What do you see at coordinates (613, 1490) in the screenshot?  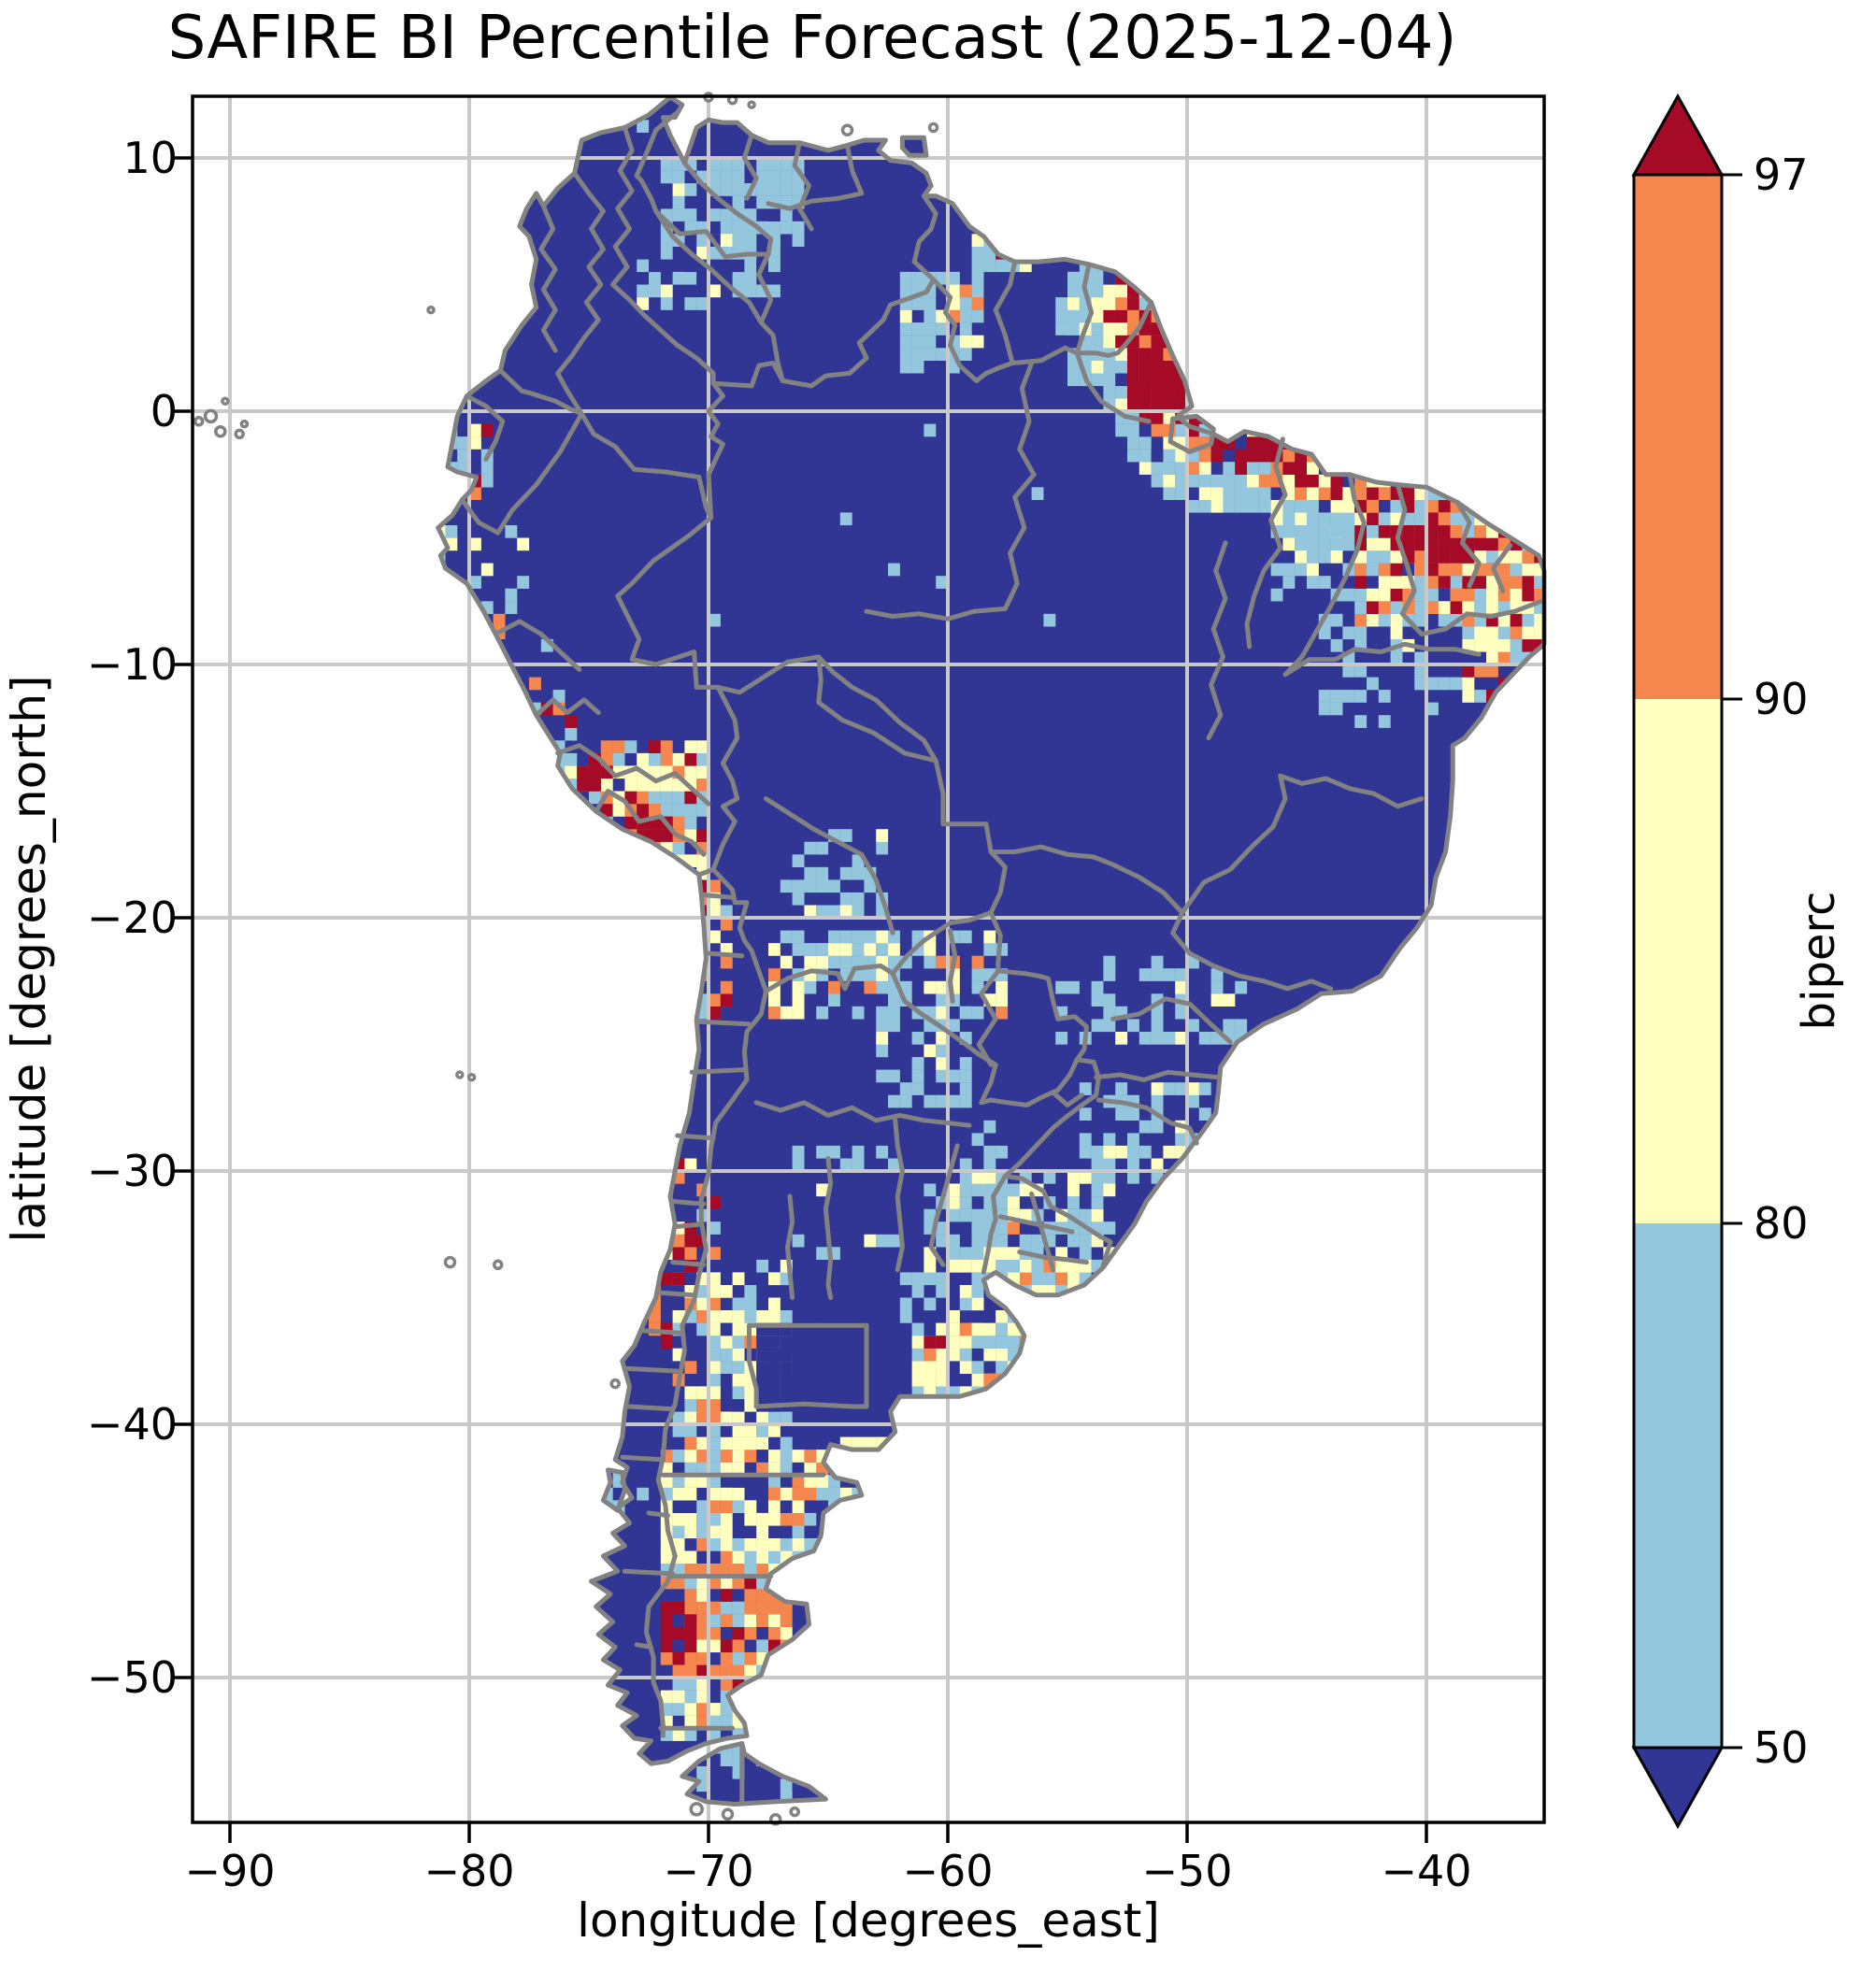 I see `coastline` at bounding box center [613, 1490].